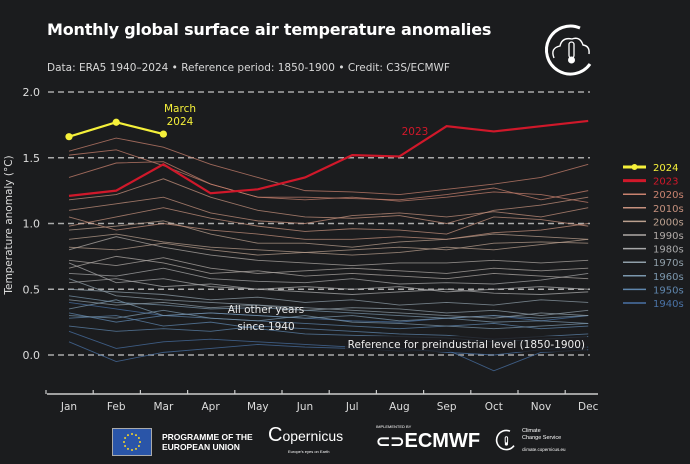 Image resolution: width=690 pixels, height=464 pixels. What do you see at coordinates (266, 310) in the screenshot?
I see `annotation-other-years: All other years` at bounding box center [266, 310].